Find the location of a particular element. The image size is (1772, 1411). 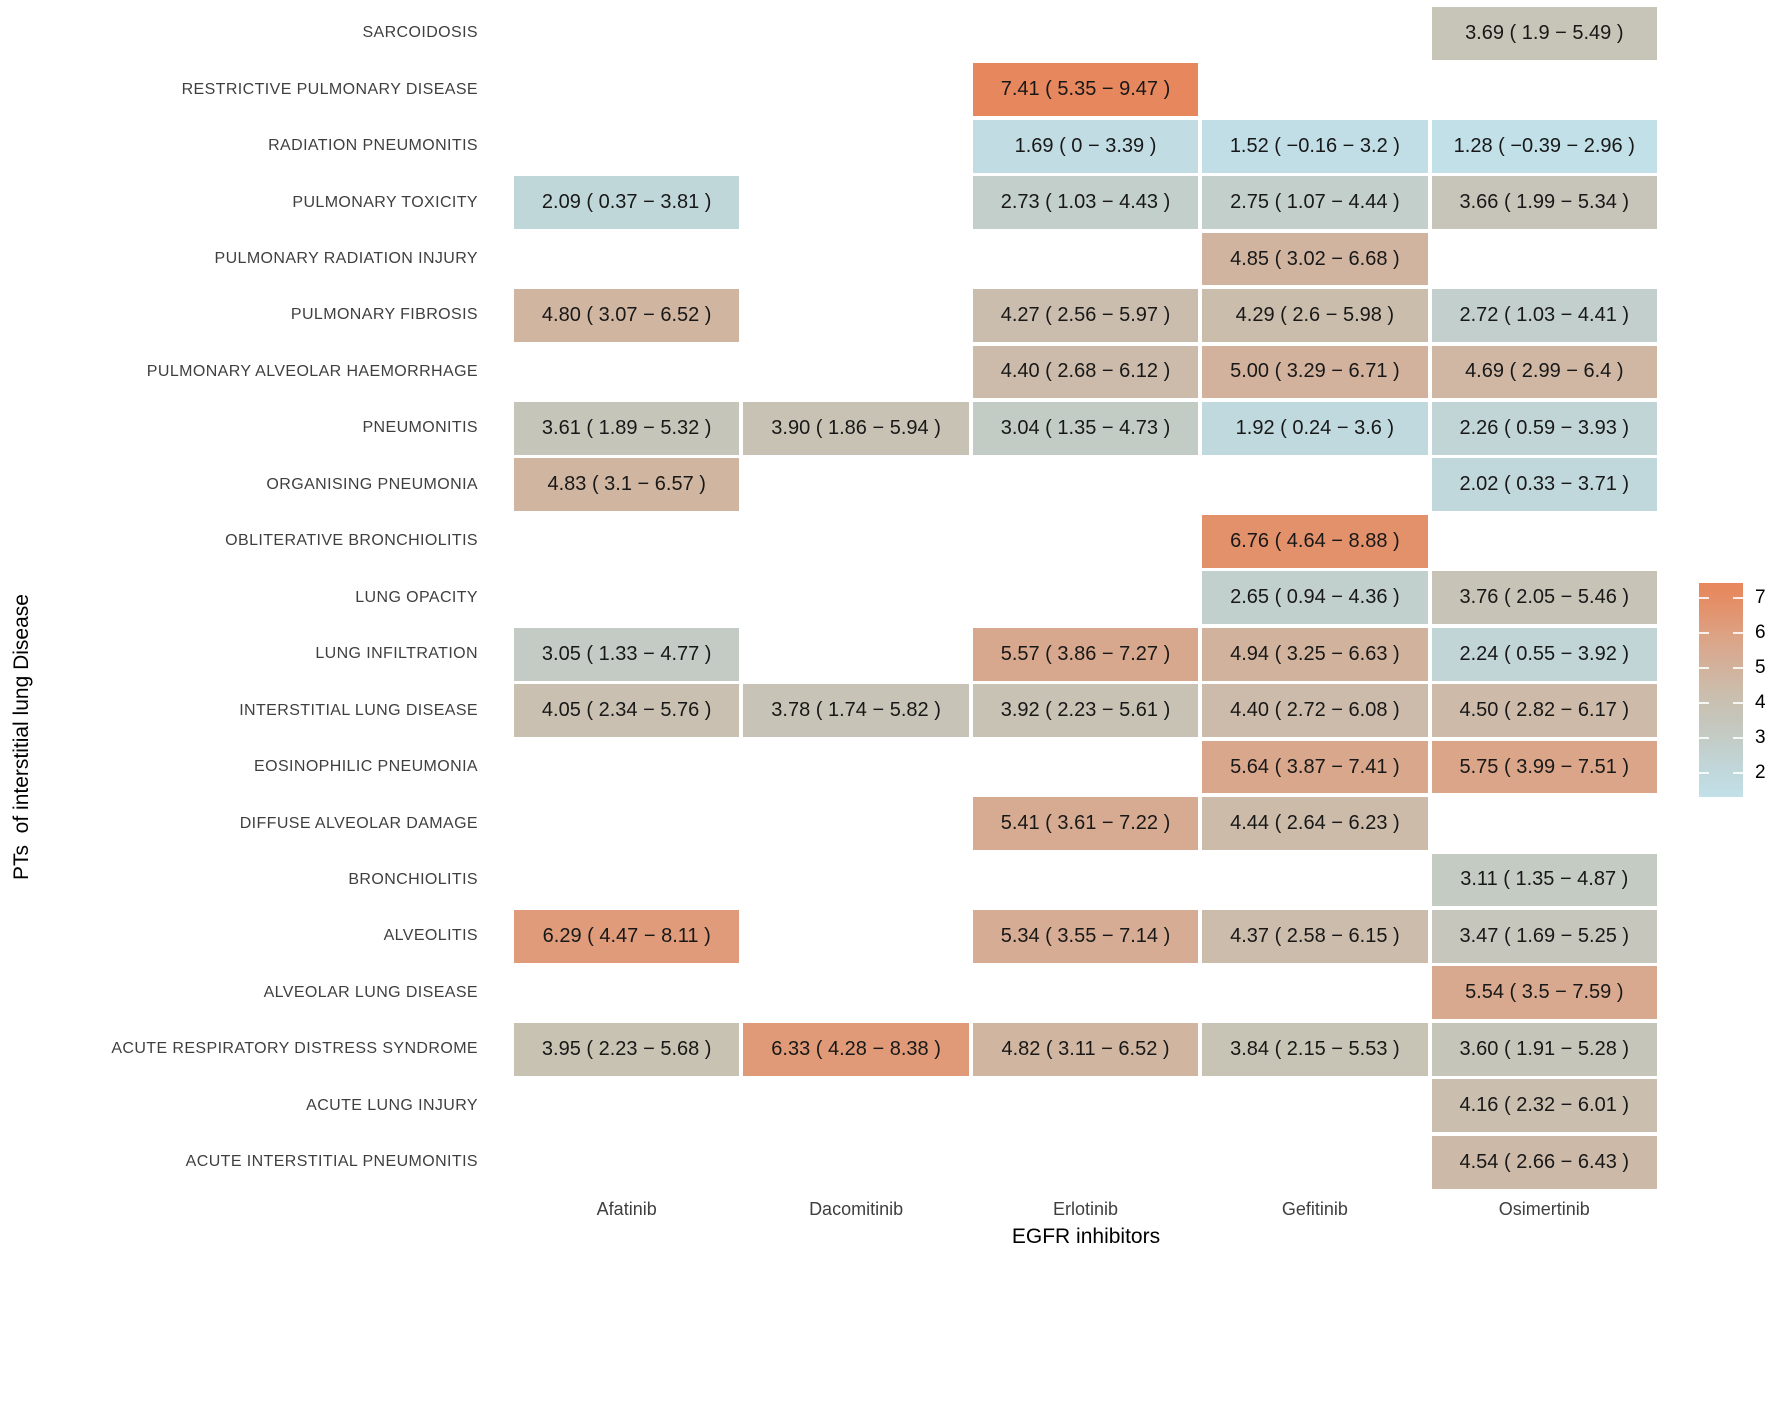

row-label: DIFFUSE ALVEOLAR DAMAGE is located at coordinates (358, 823).